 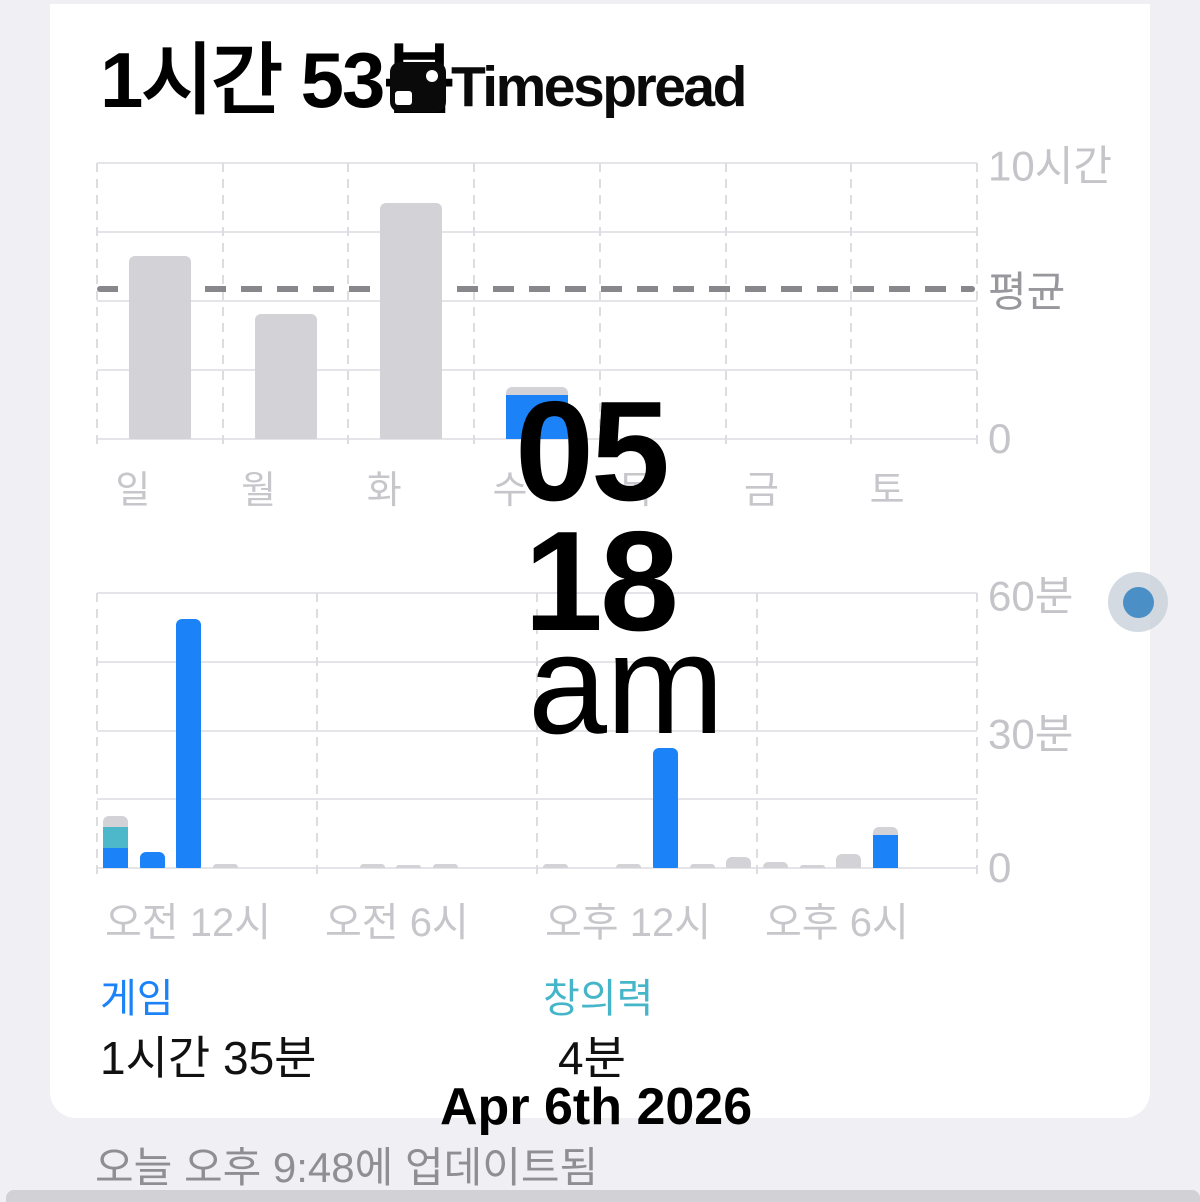 What do you see at coordinates (115, 837) in the screenshot?
I see `usage-bar-teal` at bounding box center [115, 837].